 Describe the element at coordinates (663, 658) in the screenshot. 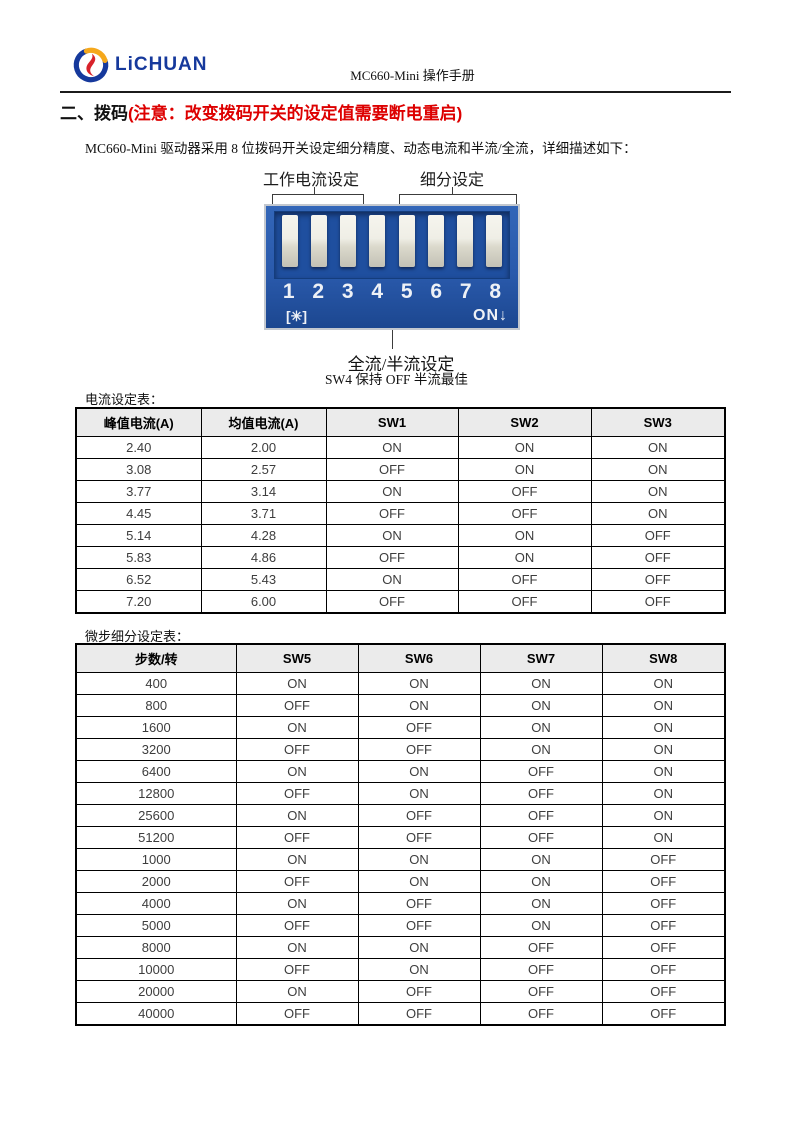

I see `column-header: SW8` at that location.